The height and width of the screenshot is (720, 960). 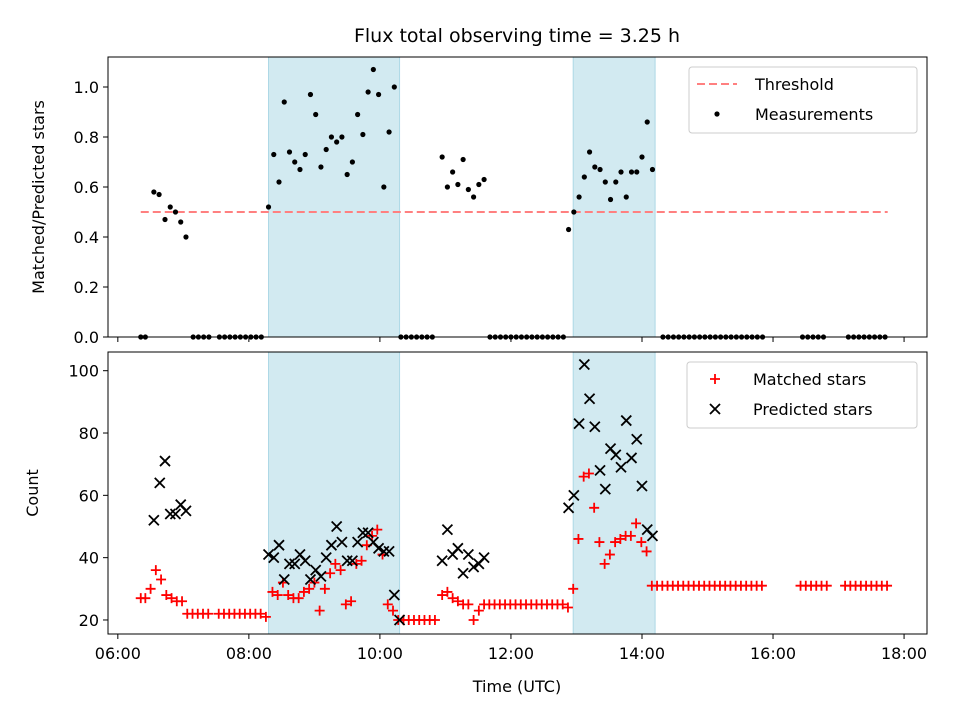 I want to click on x-tick-label: 14:00, so click(x=642, y=653).